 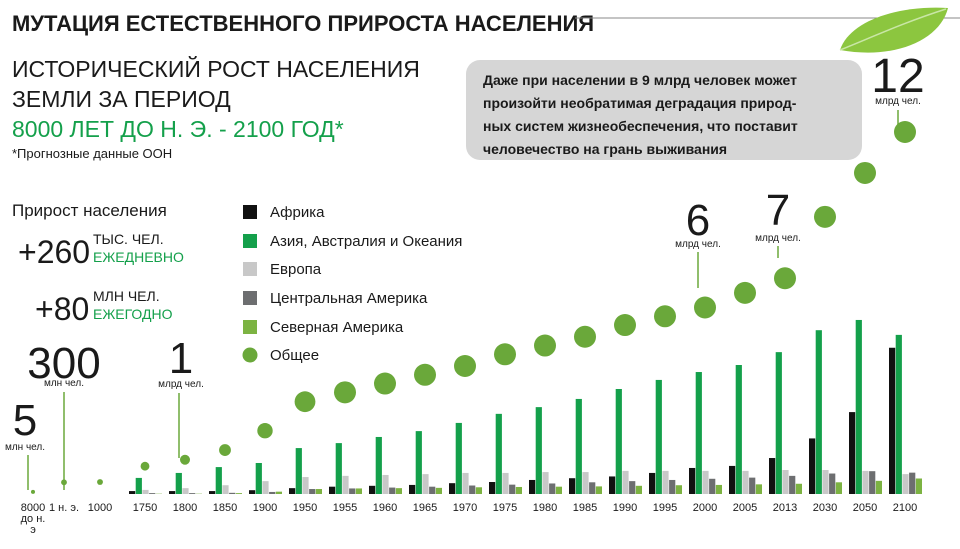 What do you see at coordinates (216, 68) in the screenshot?
I see `subtitle: ИСТОРИЧЕСКИЙ РОСТ НАСЕЛЕНИЯ` at bounding box center [216, 68].